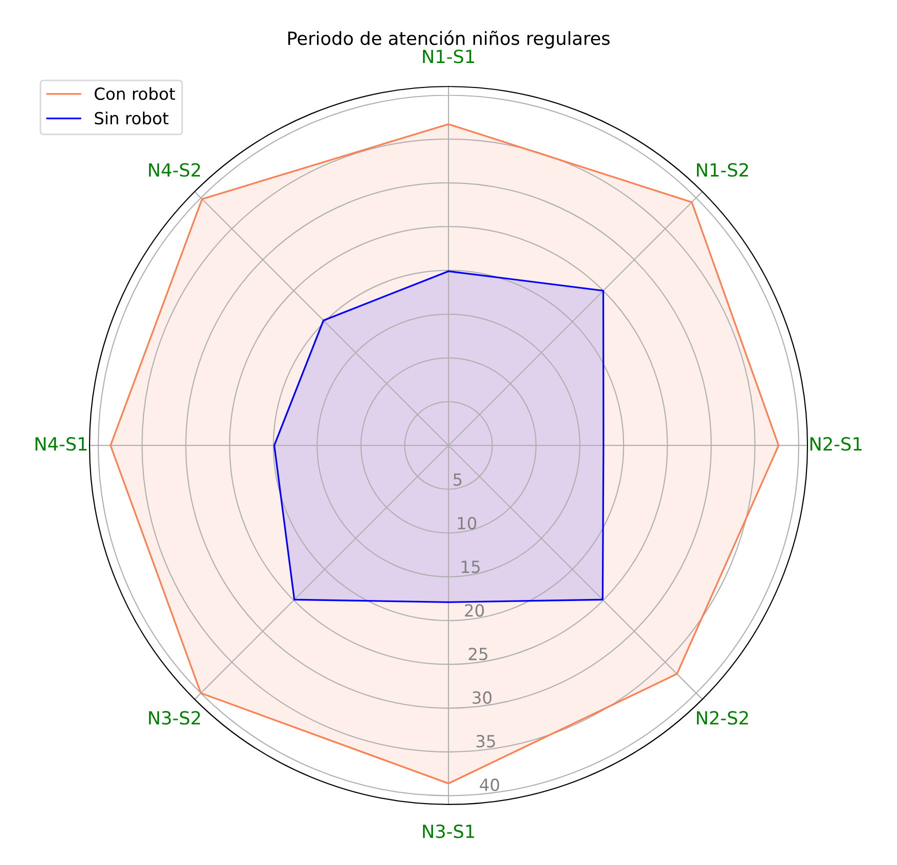 The width and height of the screenshot is (897, 865). Describe the element at coordinates (474, 610) in the screenshot. I see `y-tick-label: 20` at that location.